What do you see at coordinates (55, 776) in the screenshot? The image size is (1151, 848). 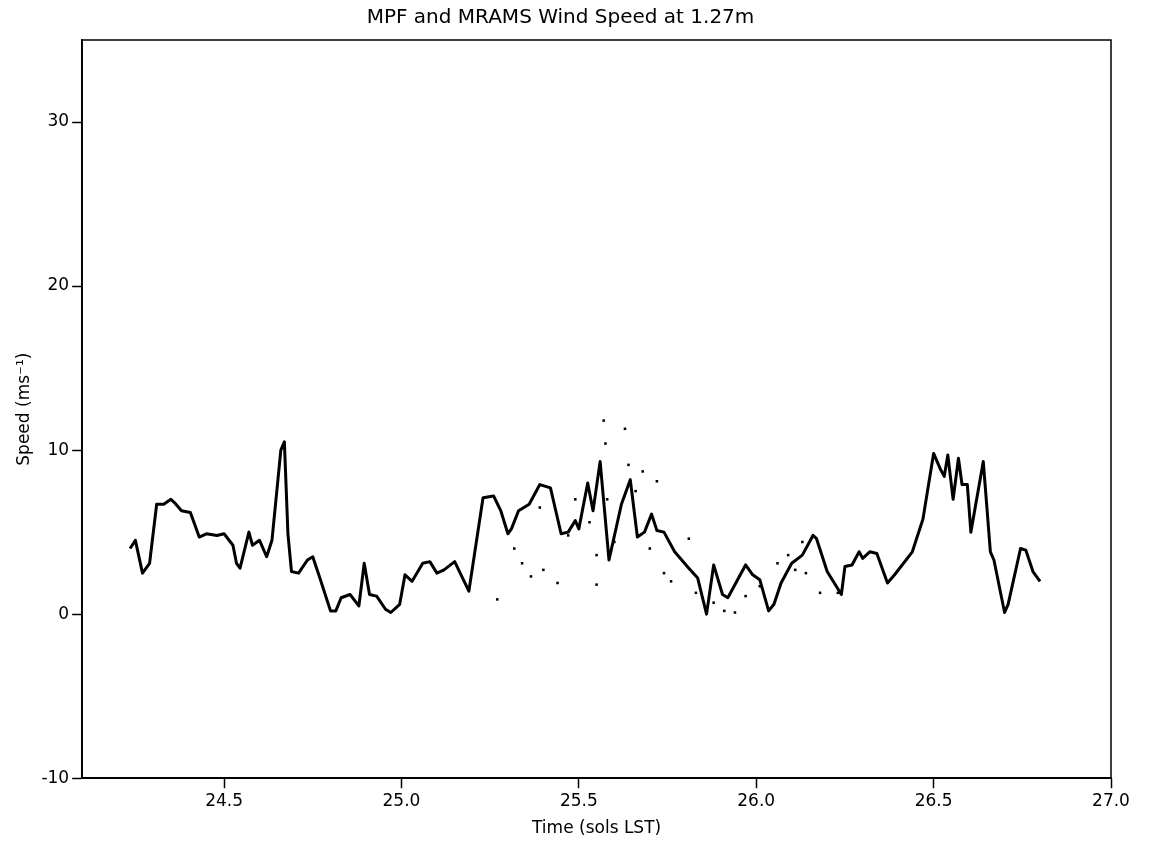 I see `y-tick-label: -10` at bounding box center [55, 776].